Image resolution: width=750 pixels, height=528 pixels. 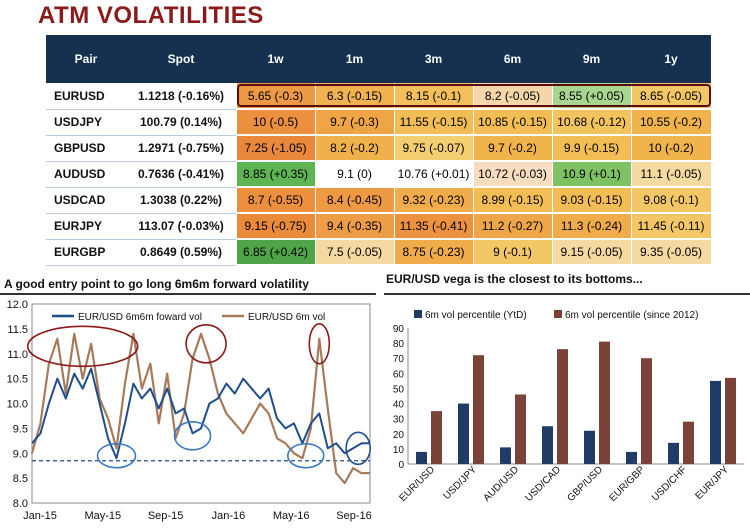 I want to click on column-header: 1y, so click(x=671, y=59).